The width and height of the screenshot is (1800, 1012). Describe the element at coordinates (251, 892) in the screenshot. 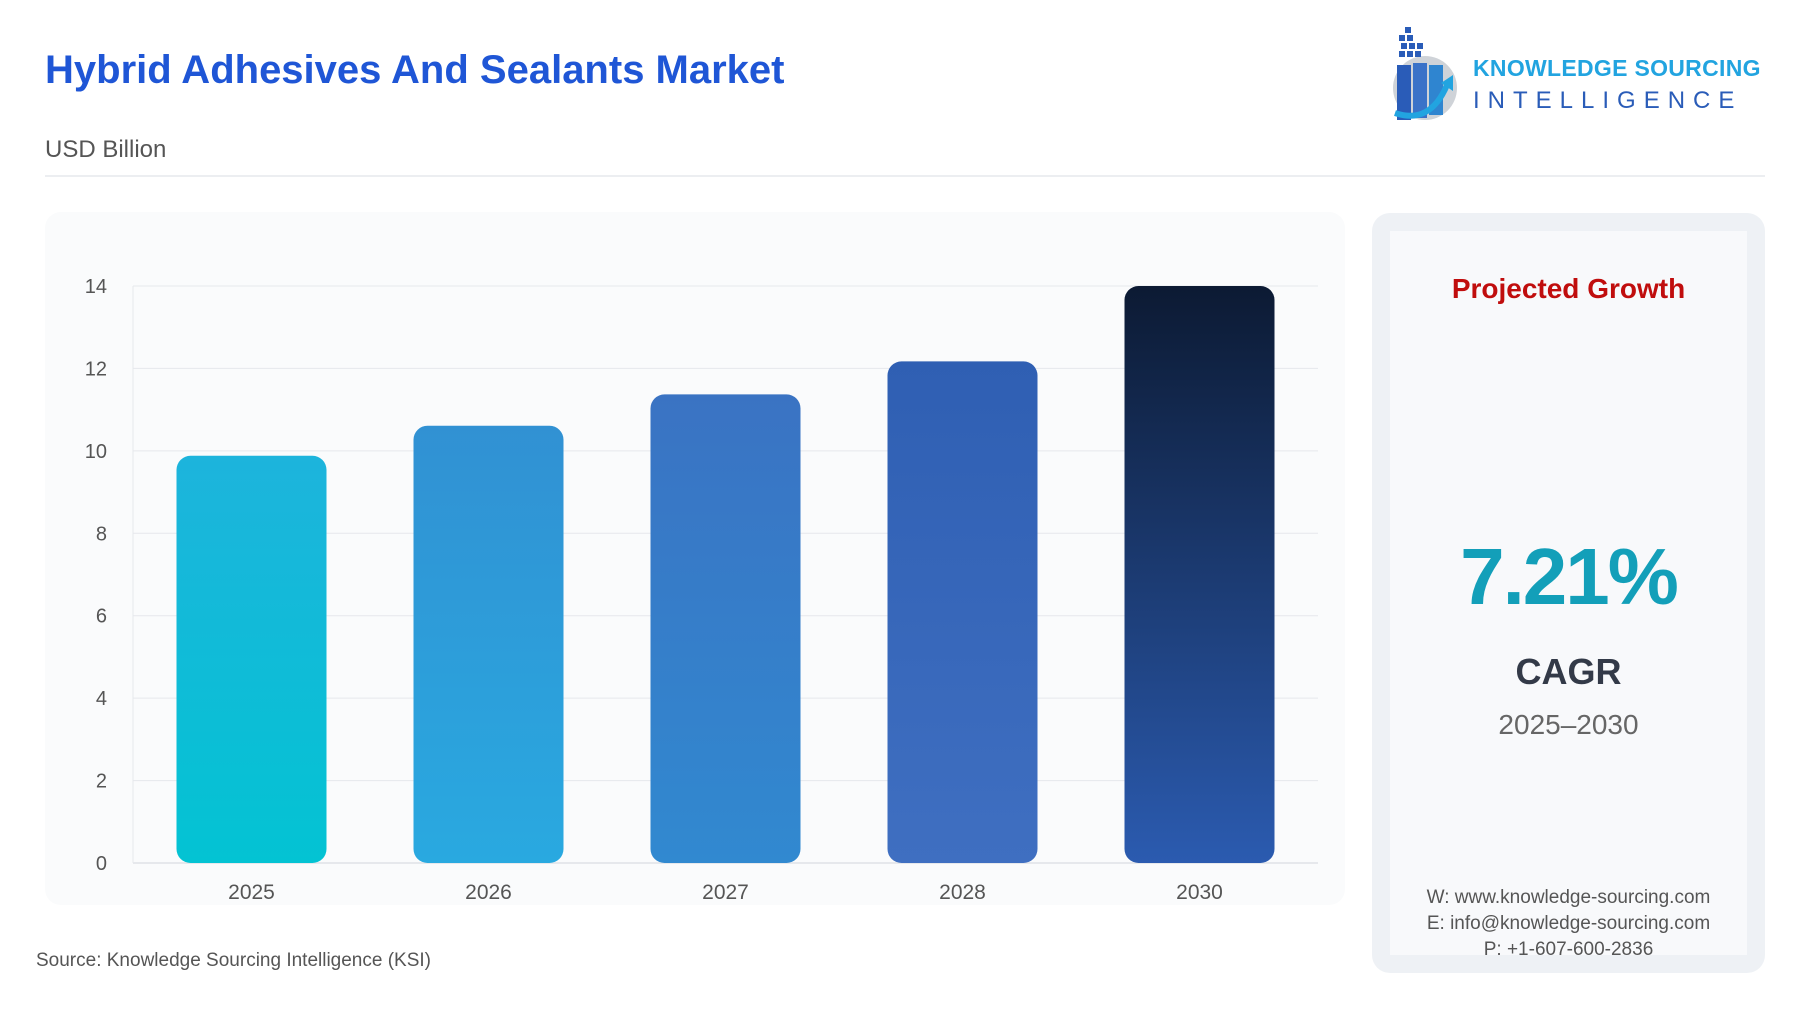

I see `x-tick-label: 2025` at that location.